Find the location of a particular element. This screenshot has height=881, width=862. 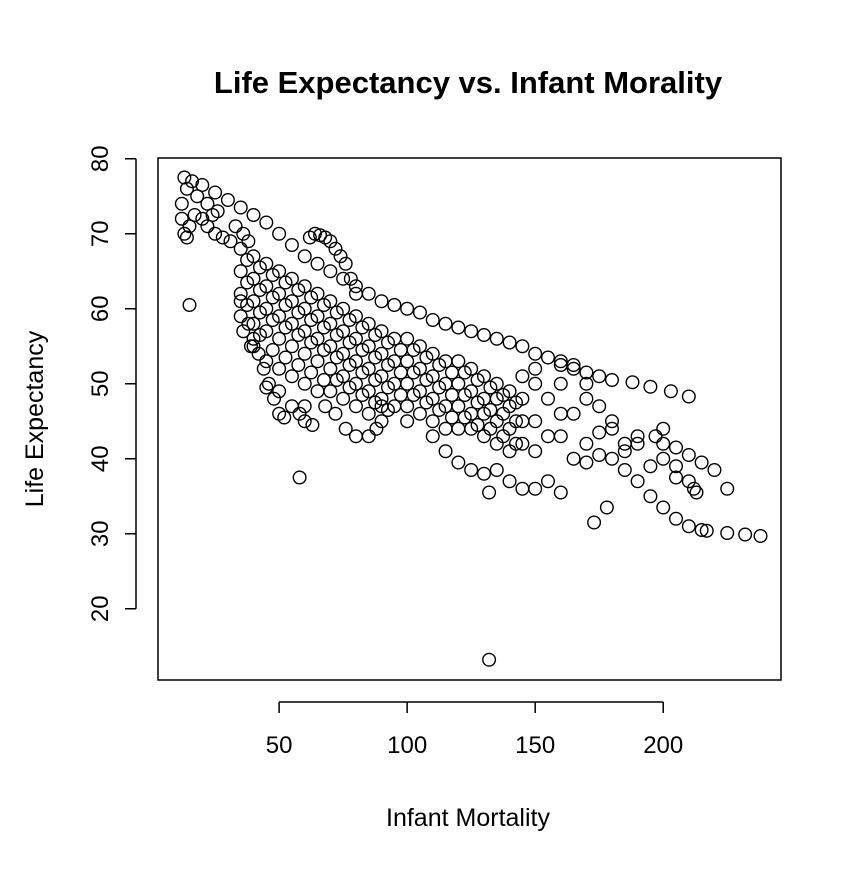

x-tick-label: 50 is located at coordinates (279, 745).